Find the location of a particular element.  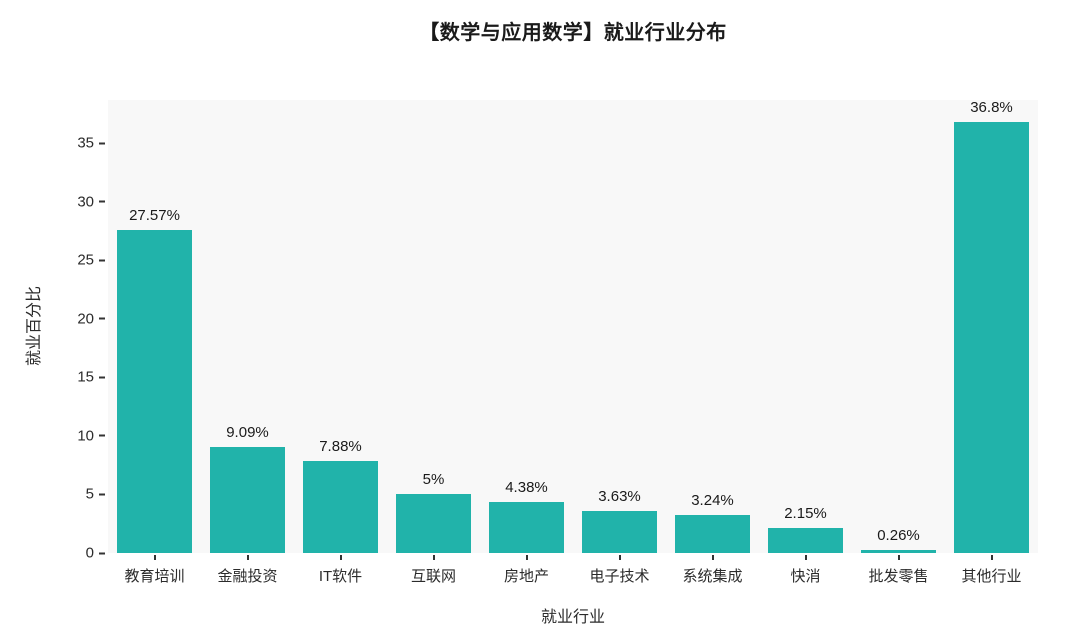

y-tick: 10 is located at coordinates (78, 435).